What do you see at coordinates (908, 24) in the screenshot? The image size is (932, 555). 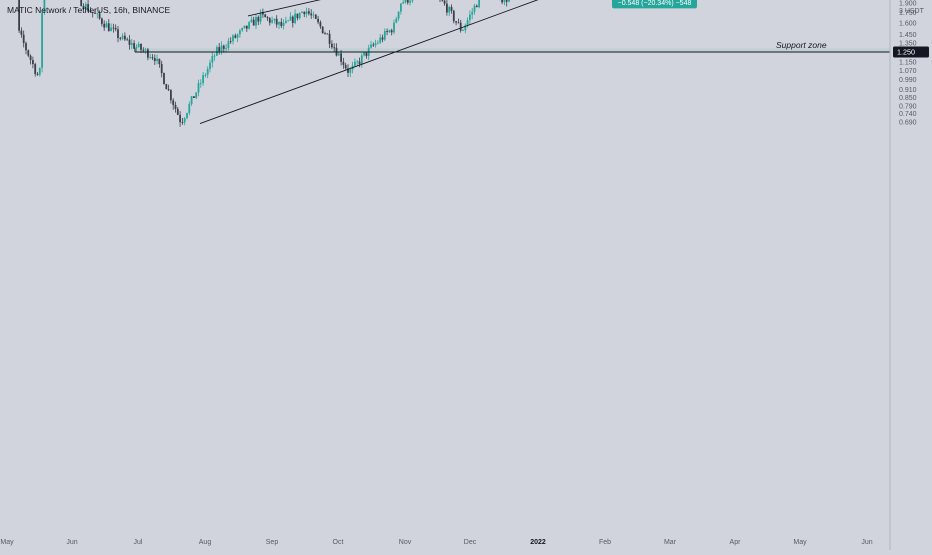 I see `y-tick-label: 1.600` at bounding box center [908, 24].